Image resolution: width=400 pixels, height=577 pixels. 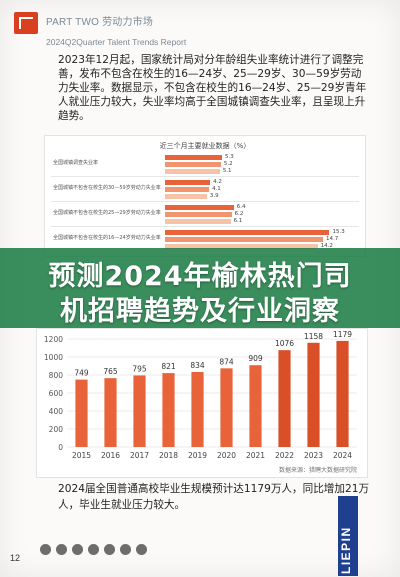 I want to click on y-tick-label: 600, so click(x=56, y=393).